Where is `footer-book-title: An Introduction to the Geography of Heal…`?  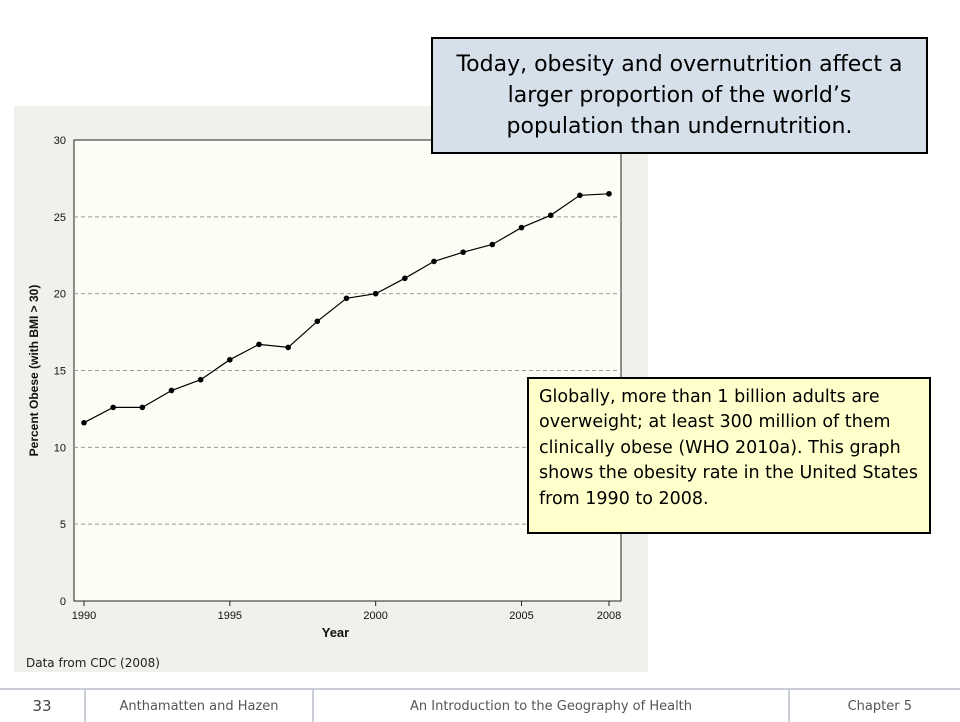
footer-book-title: An Introduction to the Geography of Heal… is located at coordinates (552, 706).